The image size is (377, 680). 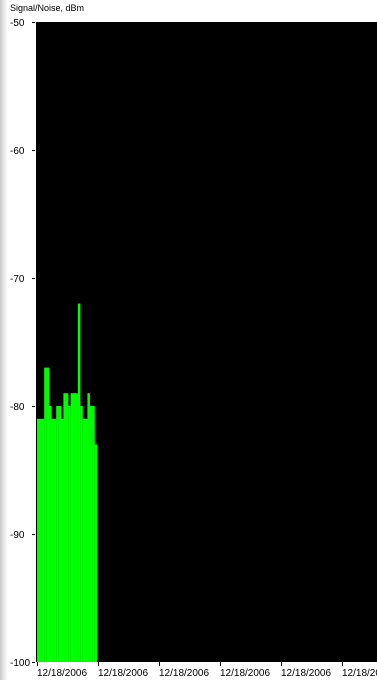 I want to click on bars-group, so click(x=67, y=482).